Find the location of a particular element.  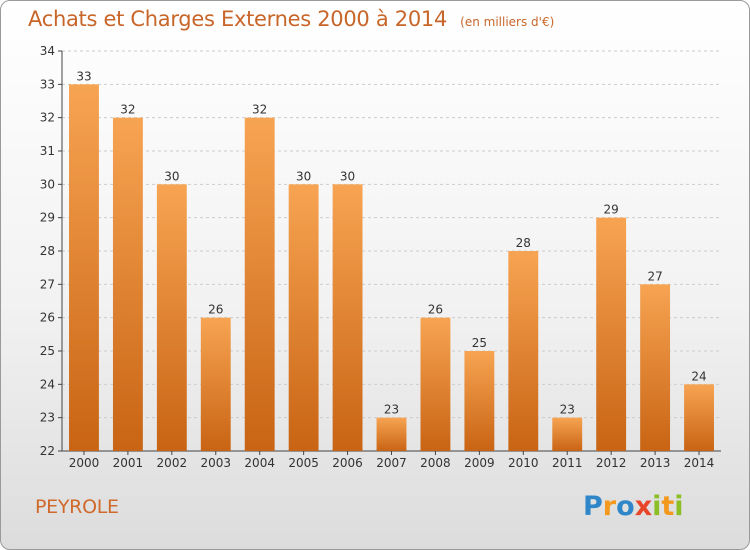

chart-unit: (en milliers d'€) is located at coordinates (507, 22).